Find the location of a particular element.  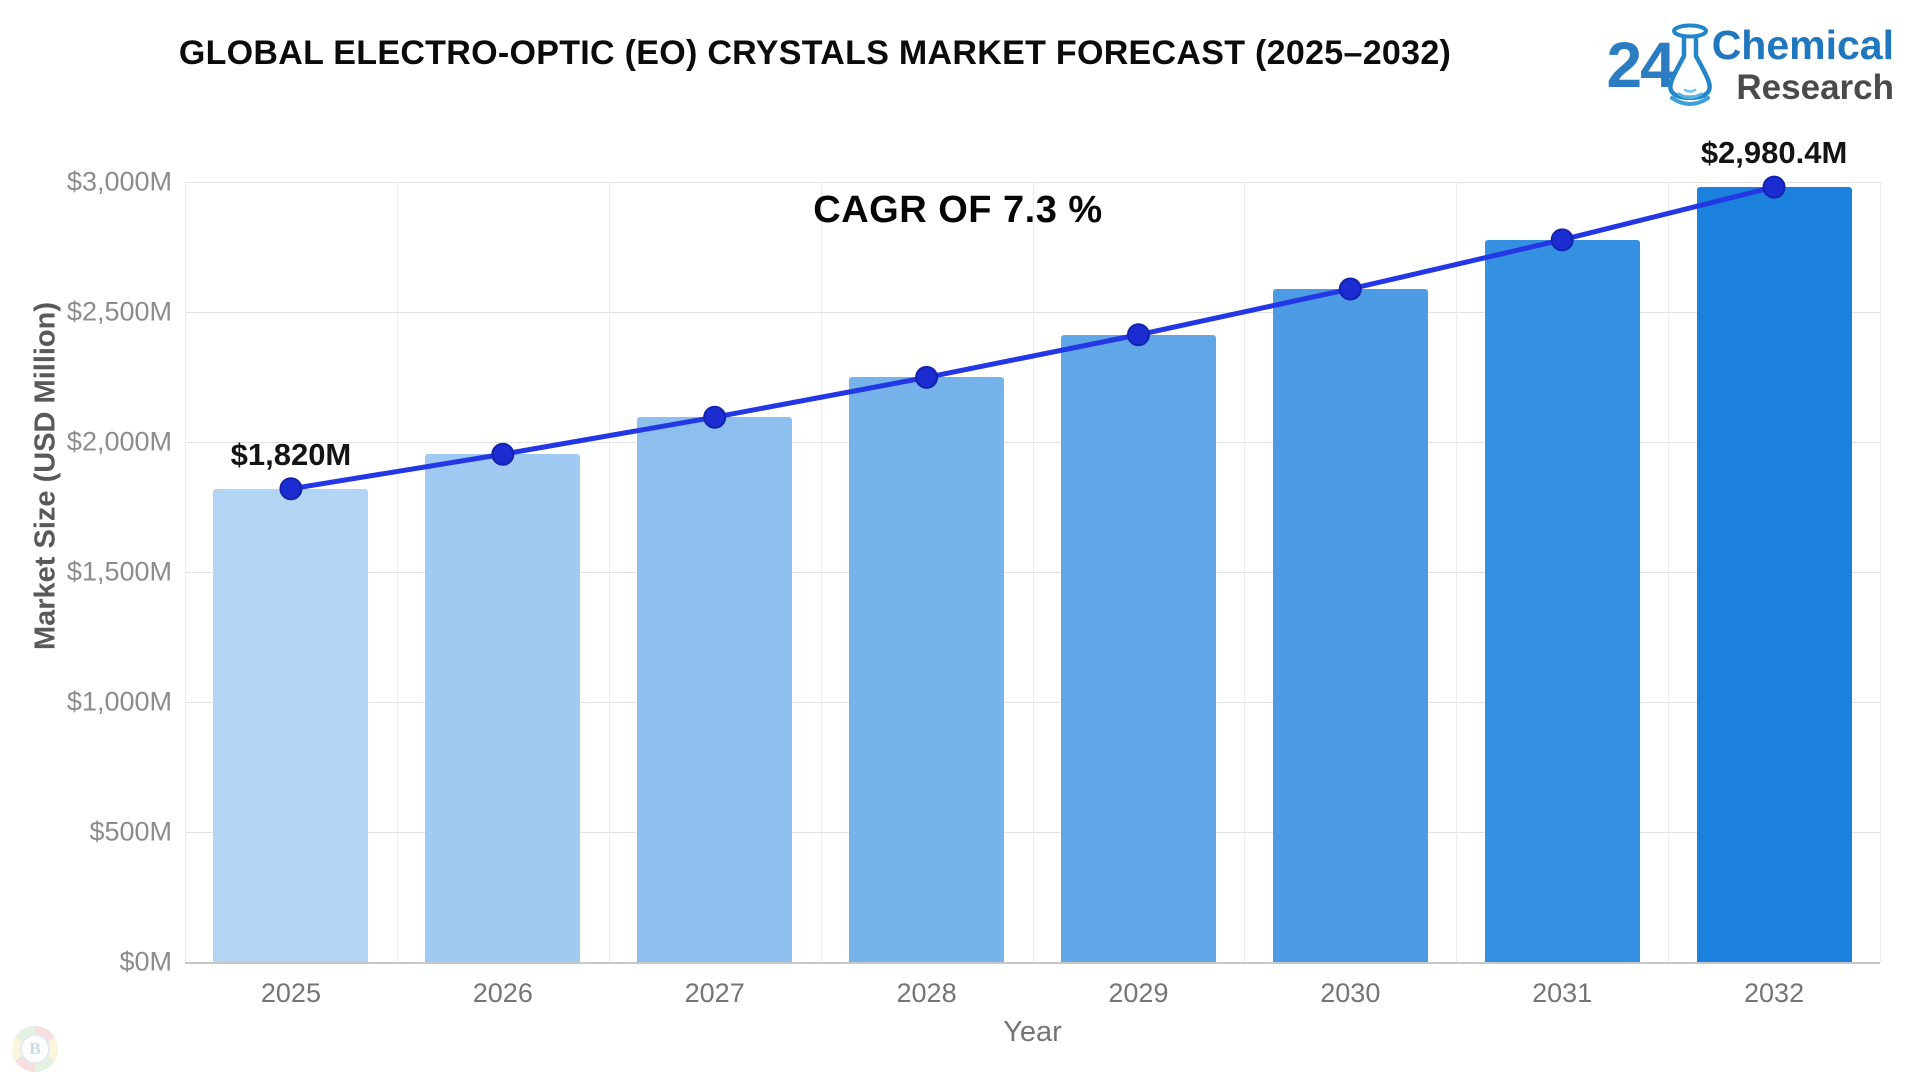

x-tick-label: 2027 is located at coordinates (714, 993).